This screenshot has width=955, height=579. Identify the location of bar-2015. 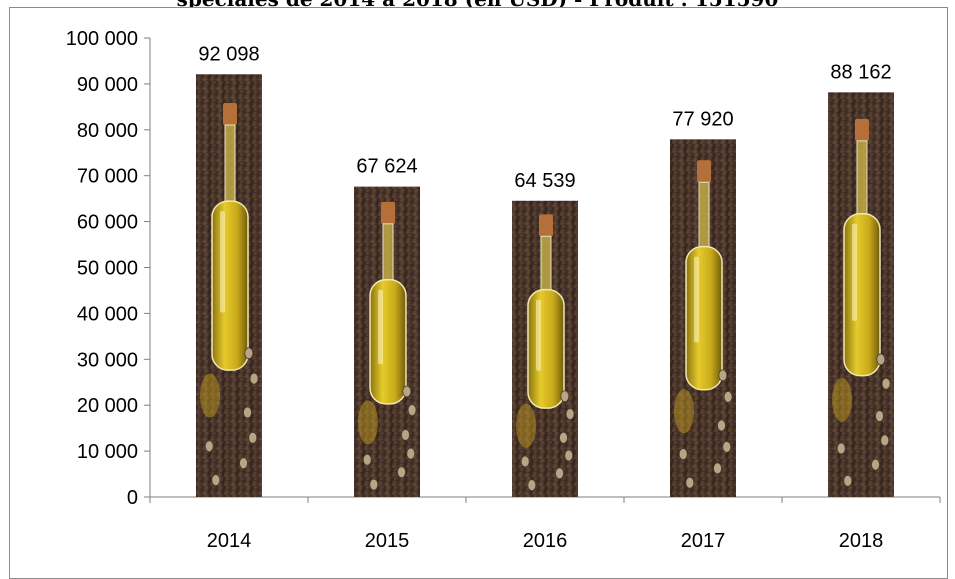
(387, 341).